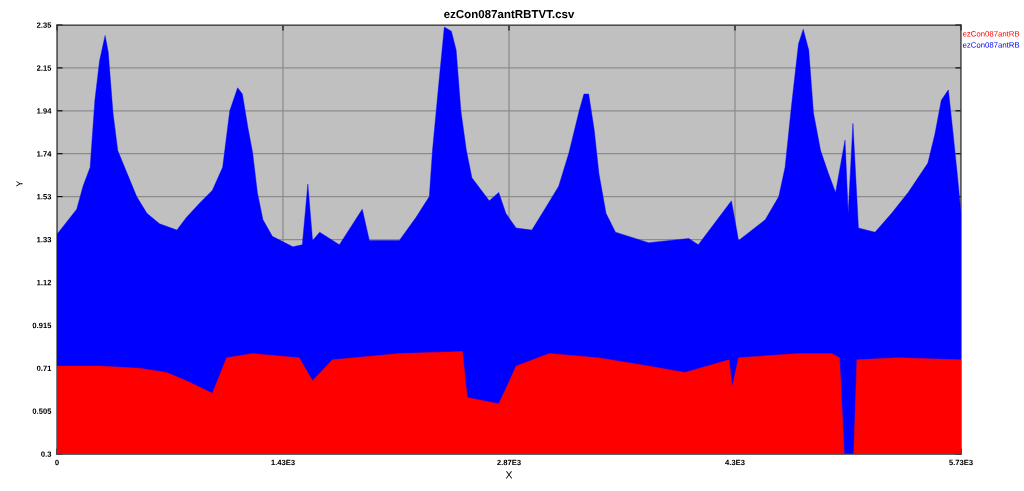  What do you see at coordinates (19, 183) in the screenshot?
I see `y-axis-title: Y` at bounding box center [19, 183].